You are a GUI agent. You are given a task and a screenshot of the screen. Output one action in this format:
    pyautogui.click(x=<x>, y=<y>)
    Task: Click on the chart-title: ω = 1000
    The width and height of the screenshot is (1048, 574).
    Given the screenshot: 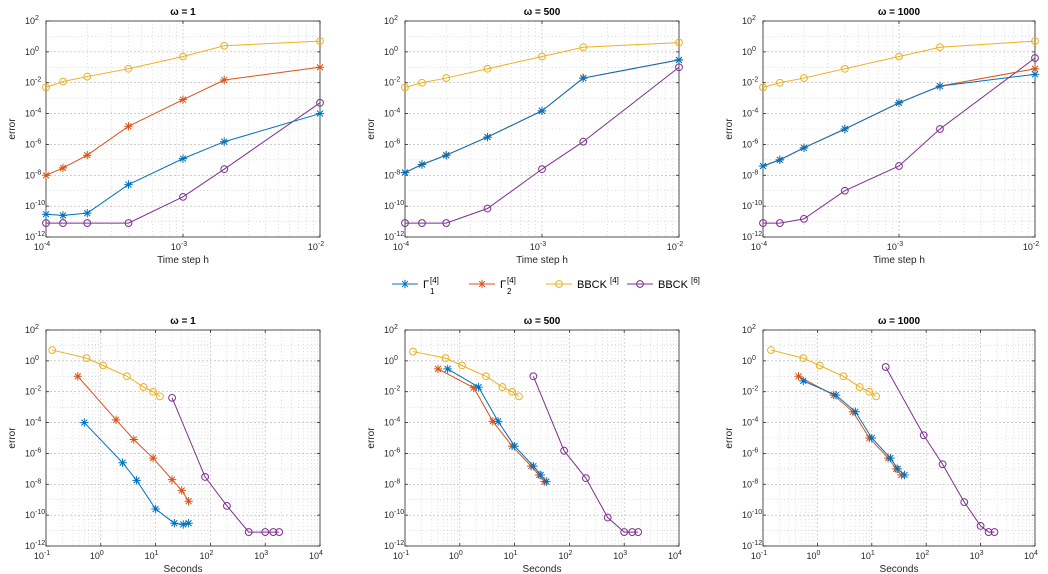 What is the action you would take?
    pyautogui.click(x=899, y=12)
    